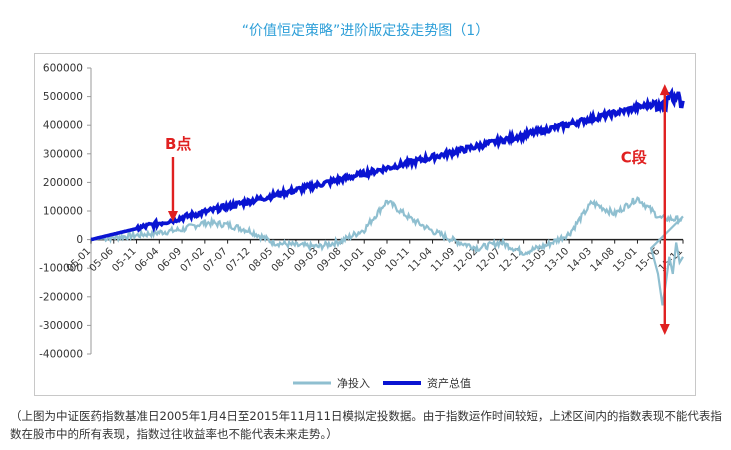  What do you see at coordinates (261, 260) in the screenshot?
I see `x-tick-label: 08-05` at bounding box center [261, 260].